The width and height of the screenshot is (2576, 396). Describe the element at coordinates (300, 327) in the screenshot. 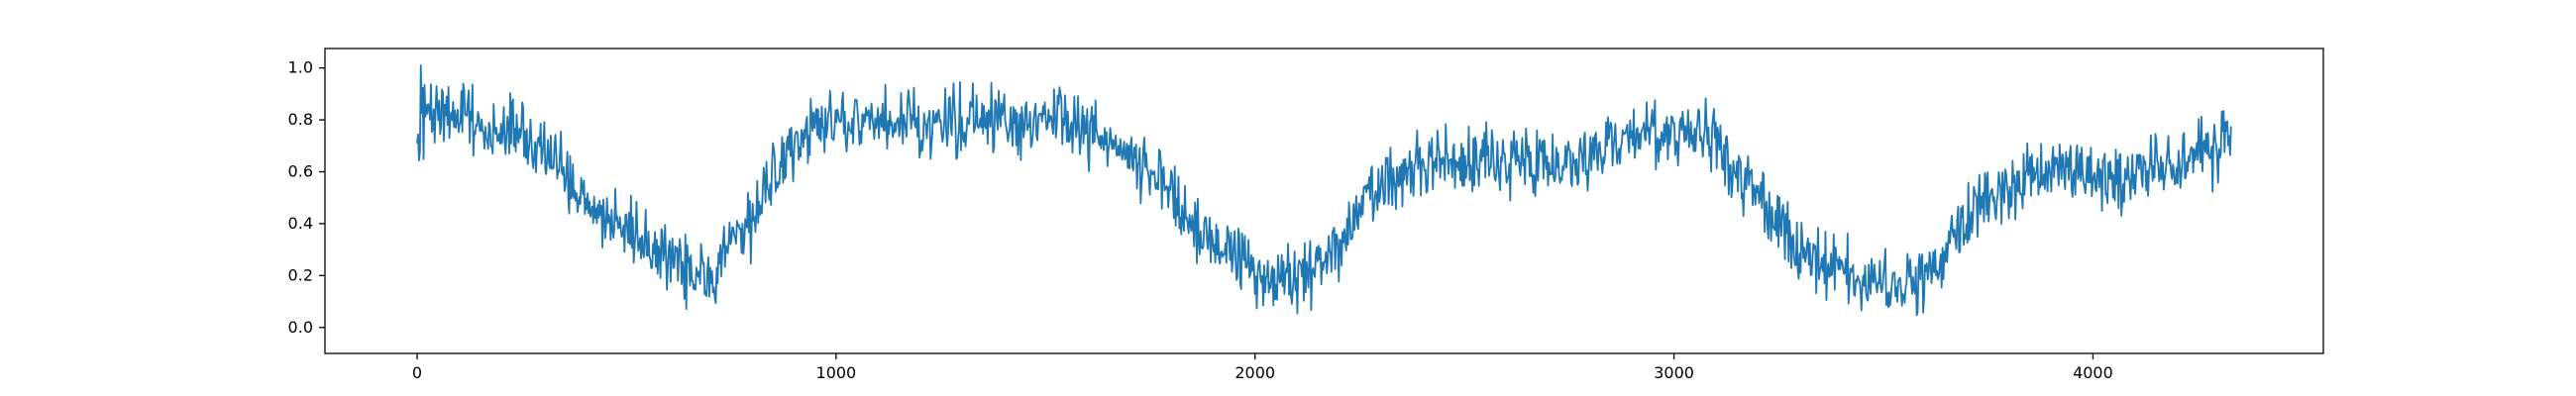

I see `y-tick-label: 0.0` at that location.